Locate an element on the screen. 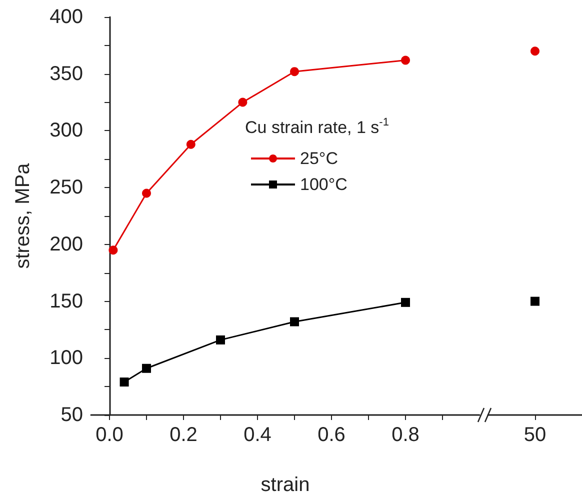  x-tick-label: 50 is located at coordinates (535, 435).